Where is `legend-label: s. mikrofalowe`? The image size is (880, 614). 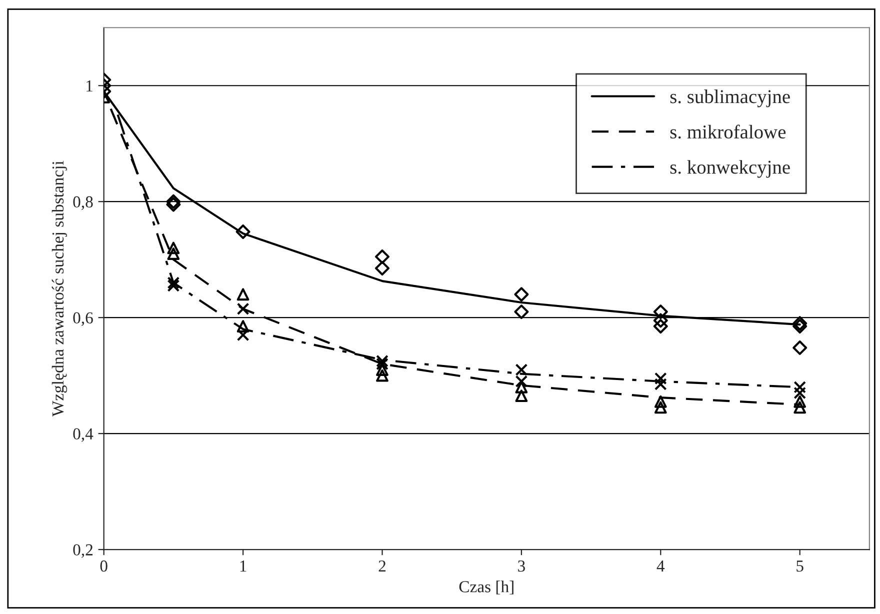
legend-label: s. mikrofalowe is located at coordinates (728, 131).